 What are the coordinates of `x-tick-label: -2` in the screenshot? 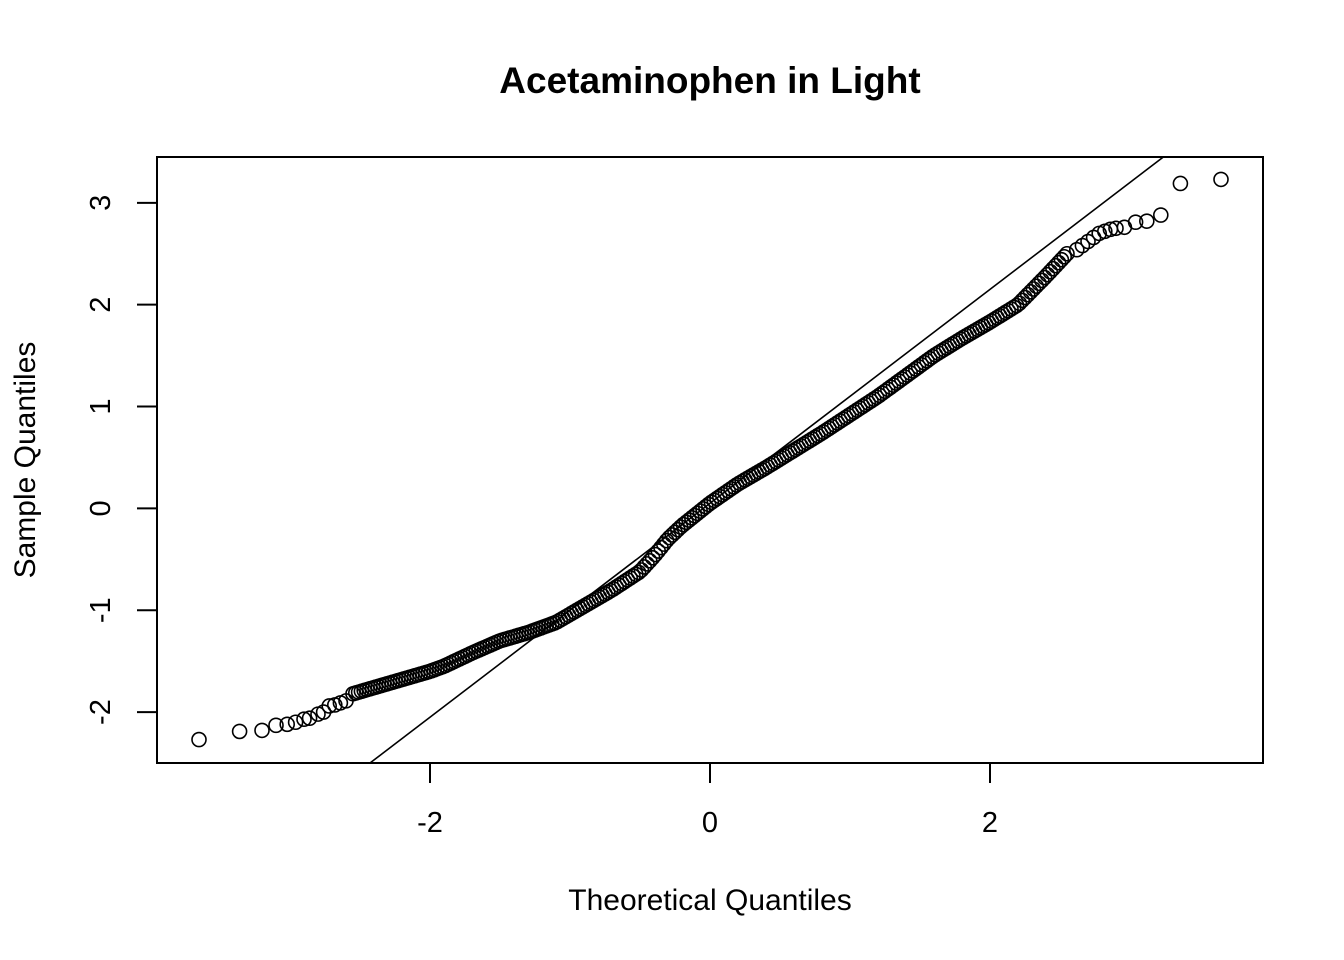 It's located at (430, 823).